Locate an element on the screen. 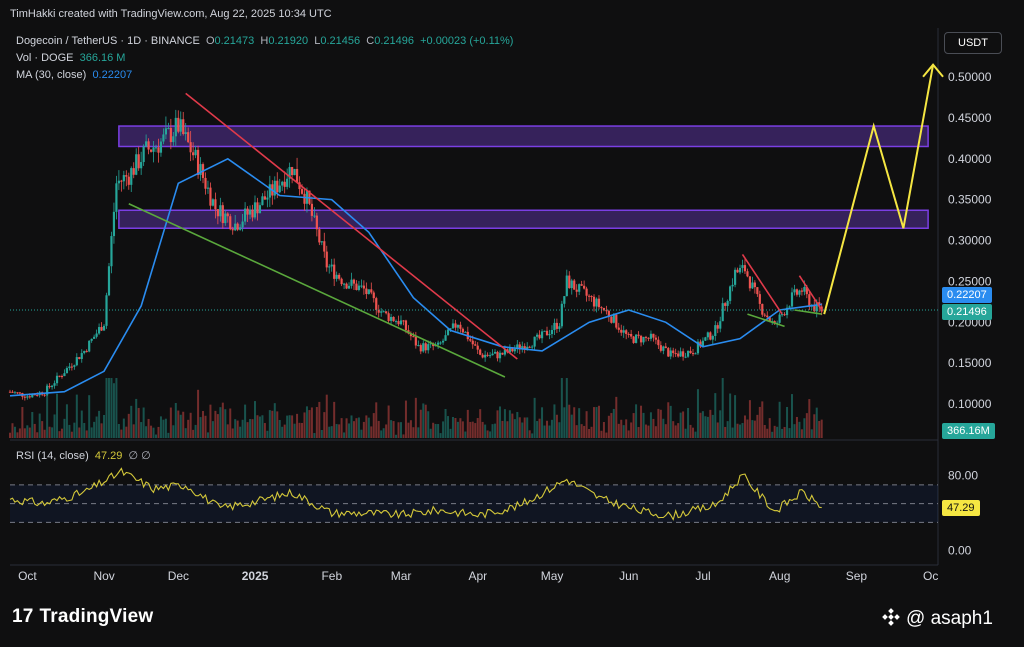 This screenshot has height=647, width=1024. symbol-name: Dogecoin / TetherUS · 1D · BINANCE is located at coordinates (108, 41).